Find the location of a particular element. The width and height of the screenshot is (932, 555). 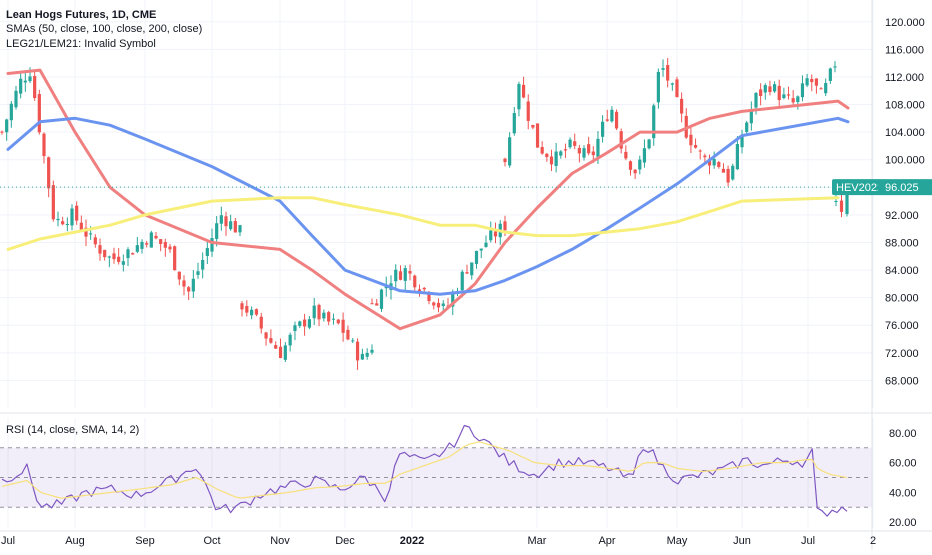

price-tick-label: 68.000 is located at coordinates (902, 381).